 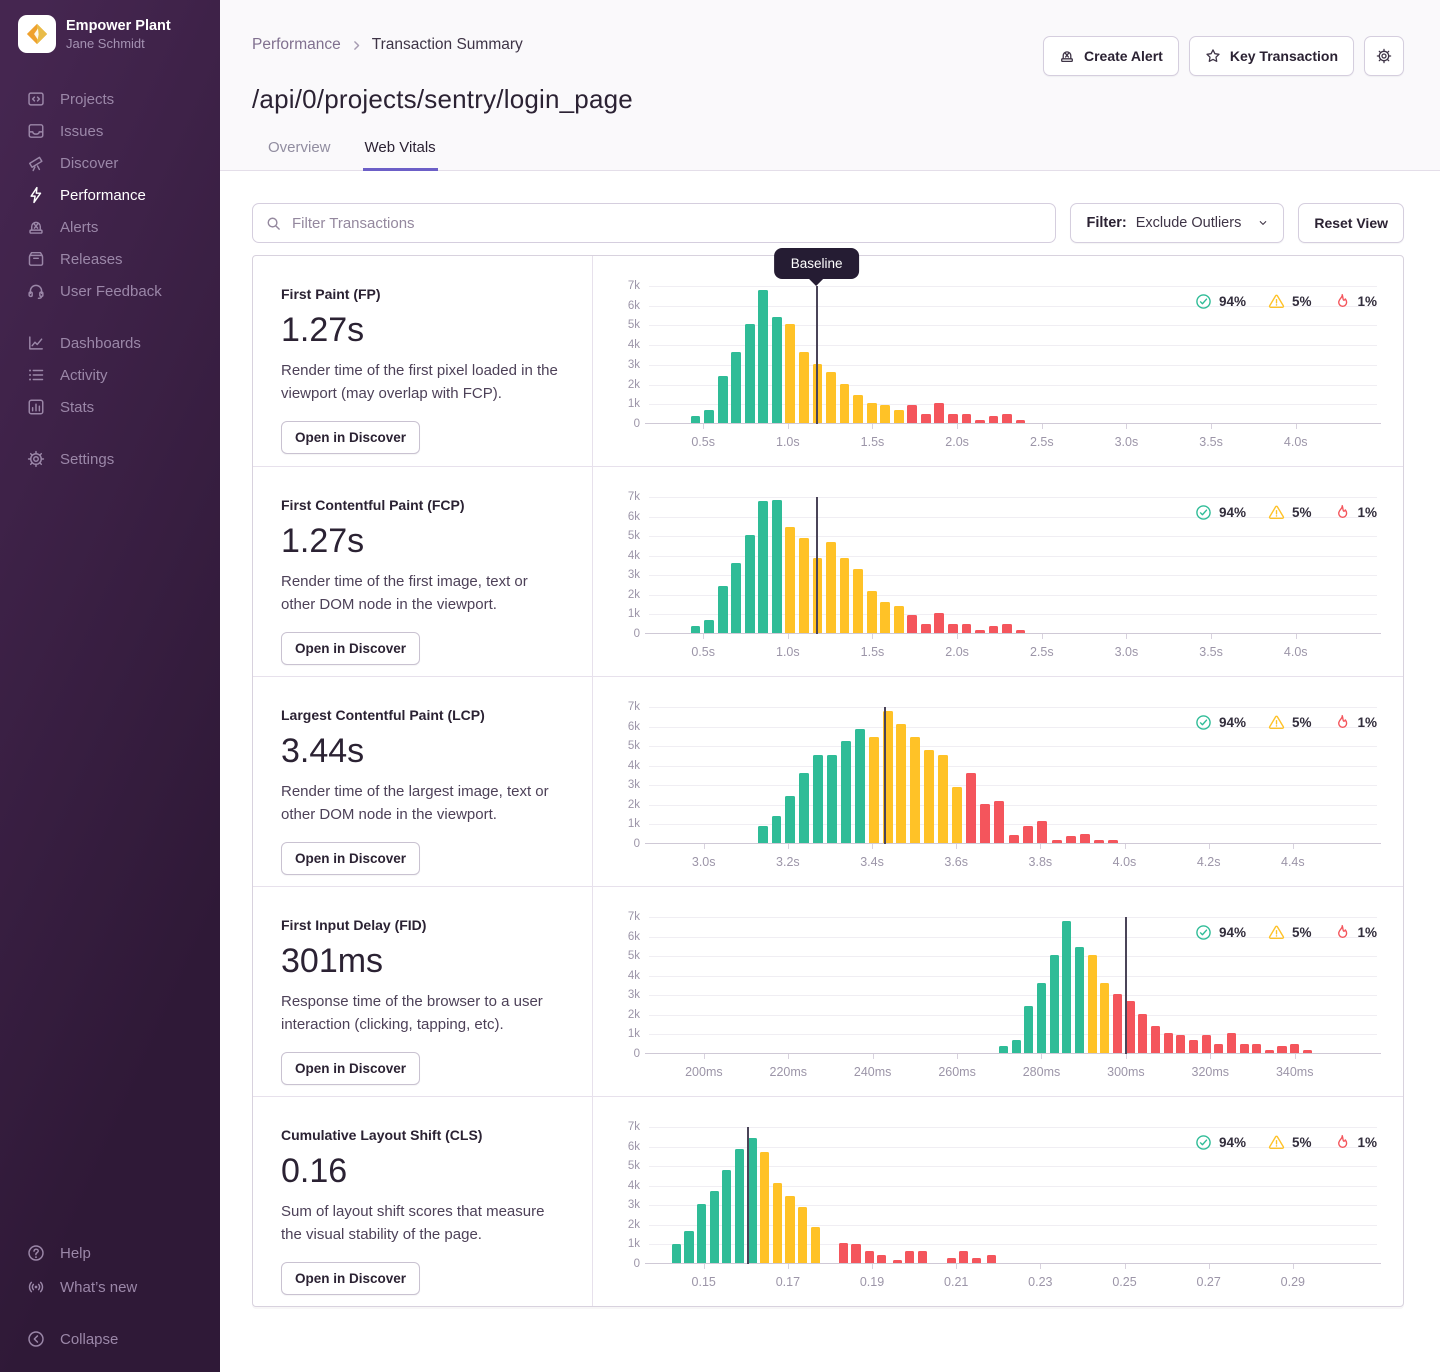 I want to click on org-switcher: Empower Plant Jane Schmidt, so click(x=110, y=31).